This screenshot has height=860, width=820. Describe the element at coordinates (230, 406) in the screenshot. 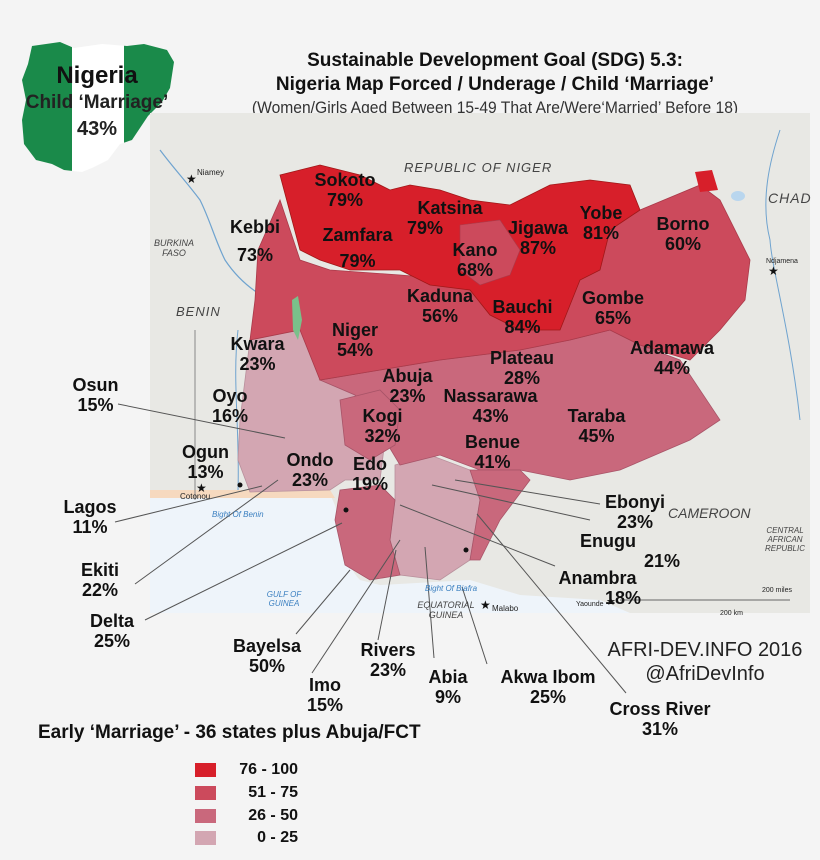

I see `state-label-oyo: Oyo 16%` at that location.